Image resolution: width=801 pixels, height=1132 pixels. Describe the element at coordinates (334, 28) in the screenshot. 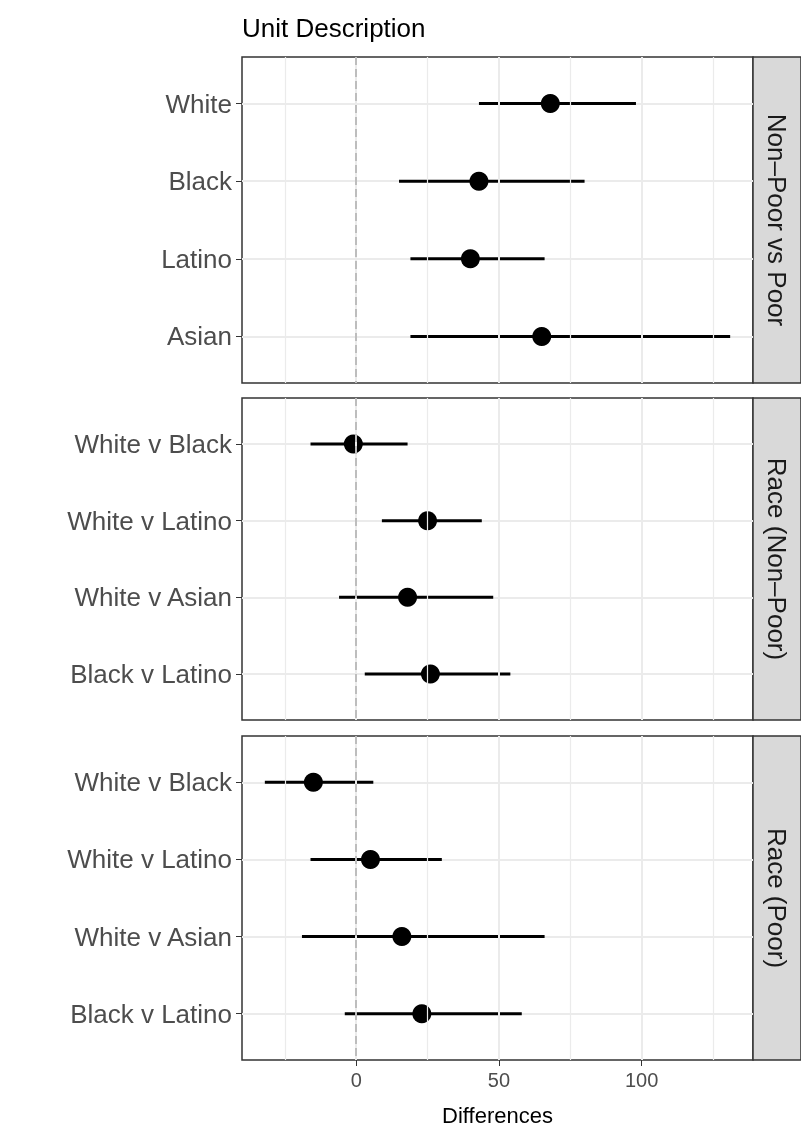

I see `chart-title: Unit Description` at that location.